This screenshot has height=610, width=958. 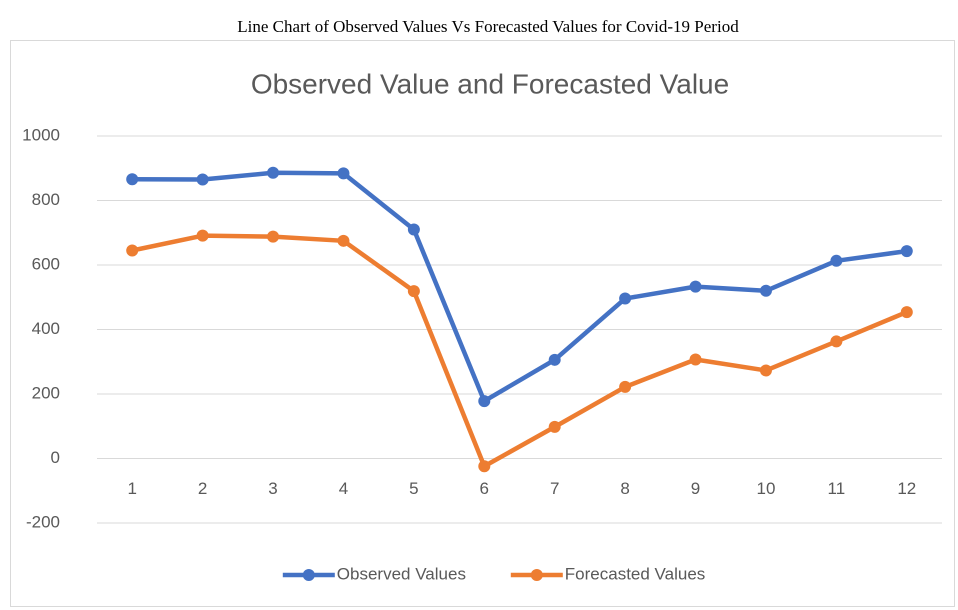 I want to click on y-tick-label: 600, so click(x=46, y=263).